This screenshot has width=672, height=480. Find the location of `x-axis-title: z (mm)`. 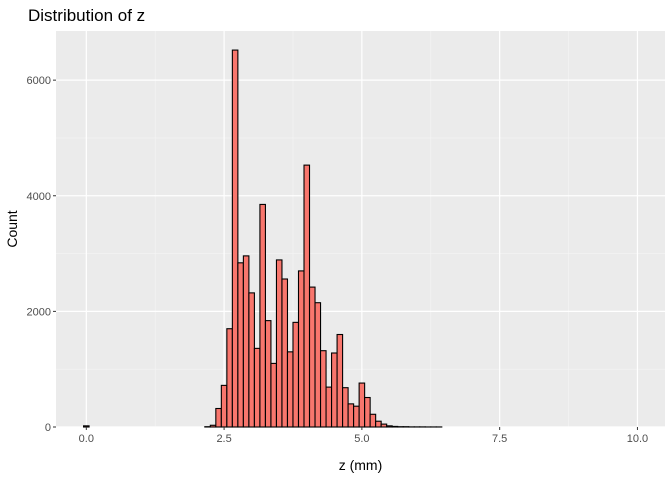

x-axis-title: z (mm) is located at coordinates (361, 465).